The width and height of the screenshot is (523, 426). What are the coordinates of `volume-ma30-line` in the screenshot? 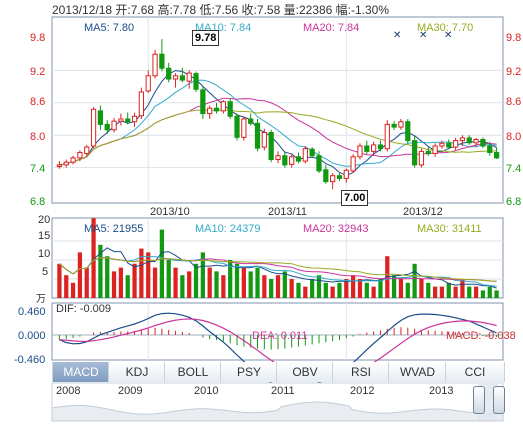 It's located at (278, 269).